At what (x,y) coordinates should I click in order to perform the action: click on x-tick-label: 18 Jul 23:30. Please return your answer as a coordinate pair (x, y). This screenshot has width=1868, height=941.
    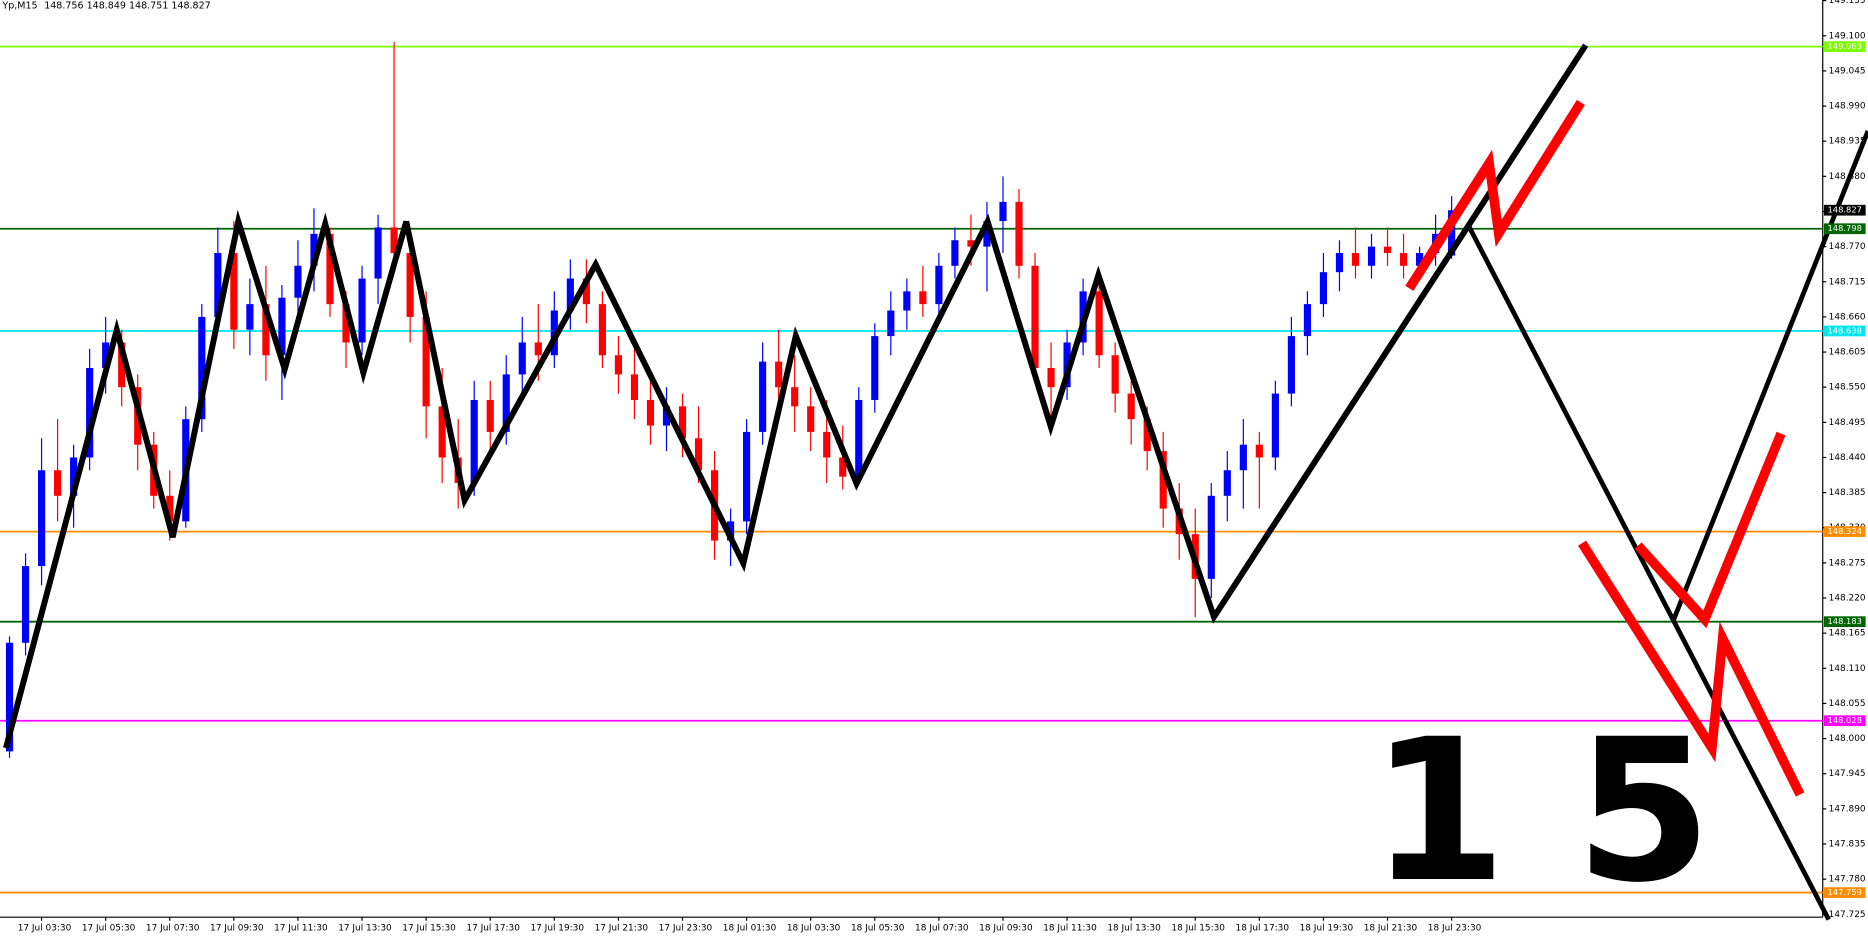
    Looking at the image, I should click on (1455, 928).